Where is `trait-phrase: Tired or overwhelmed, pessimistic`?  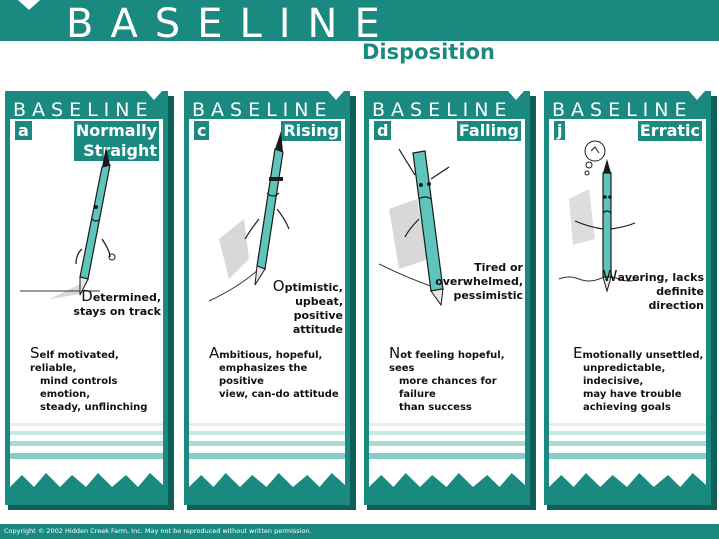 trait-phrase: Tired or overwhelmed, pessimistic is located at coordinates (479, 282).